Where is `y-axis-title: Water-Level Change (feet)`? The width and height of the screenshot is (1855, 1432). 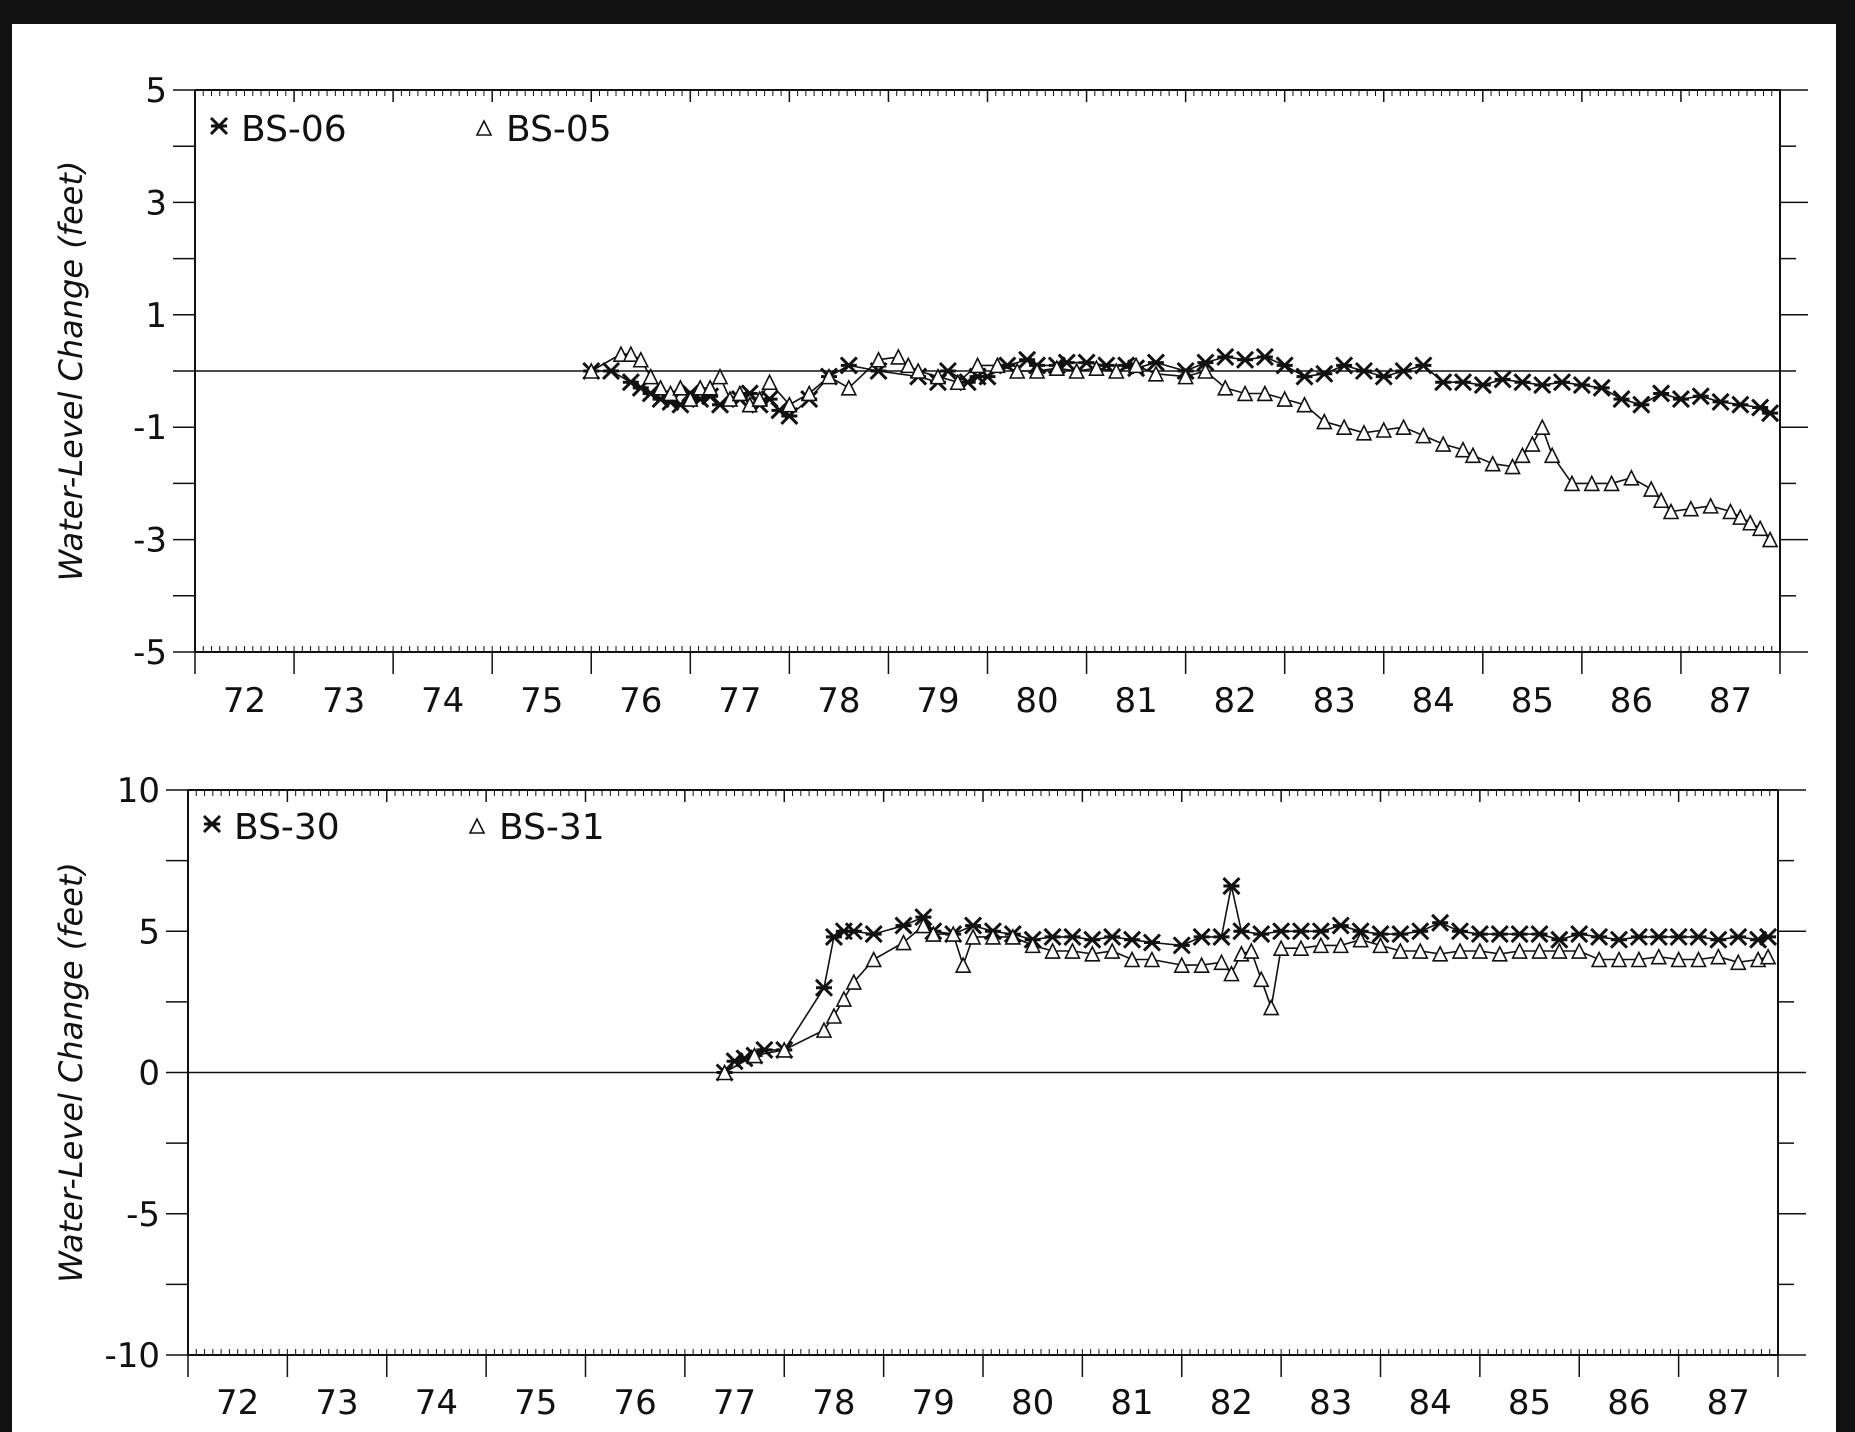 y-axis-title: Water-Level Change (feet) is located at coordinates (71, 371).